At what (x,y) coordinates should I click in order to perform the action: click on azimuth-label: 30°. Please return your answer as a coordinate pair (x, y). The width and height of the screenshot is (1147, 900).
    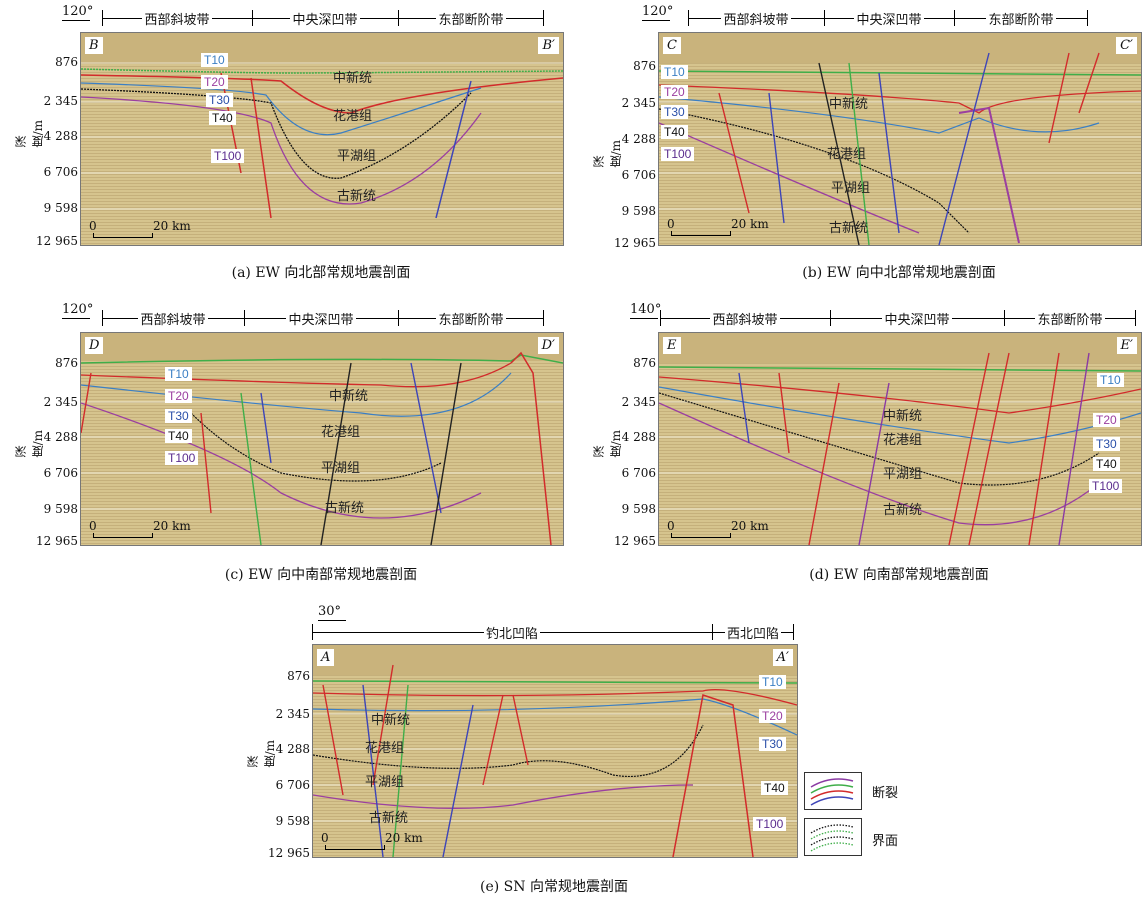
    Looking at the image, I should click on (332, 612).